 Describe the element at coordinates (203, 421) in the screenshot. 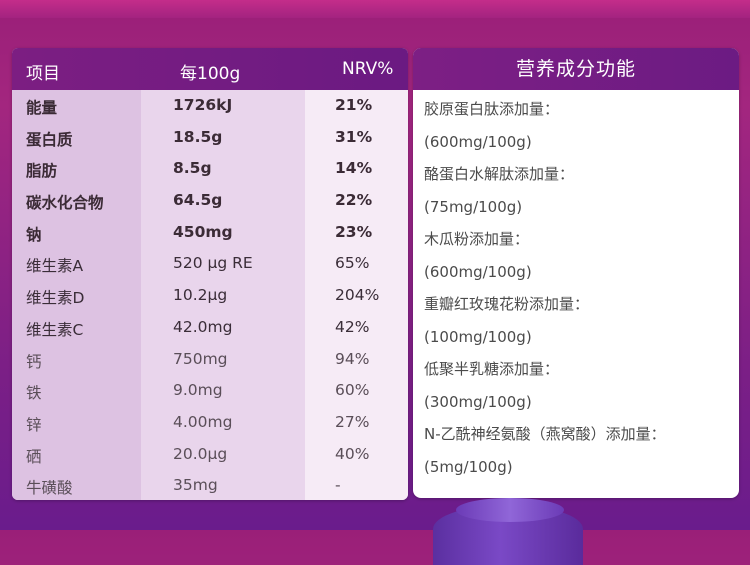

I see `row-value: 4.00mg` at that location.